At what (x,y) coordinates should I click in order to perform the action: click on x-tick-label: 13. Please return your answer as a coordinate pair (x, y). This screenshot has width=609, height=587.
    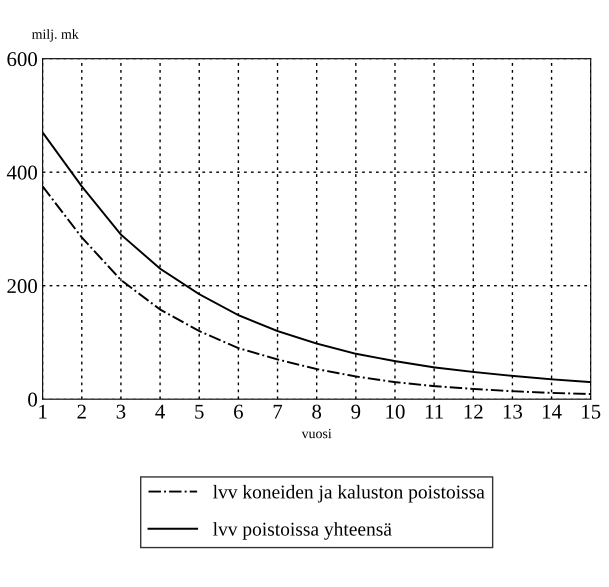
    Looking at the image, I should click on (513, 411).